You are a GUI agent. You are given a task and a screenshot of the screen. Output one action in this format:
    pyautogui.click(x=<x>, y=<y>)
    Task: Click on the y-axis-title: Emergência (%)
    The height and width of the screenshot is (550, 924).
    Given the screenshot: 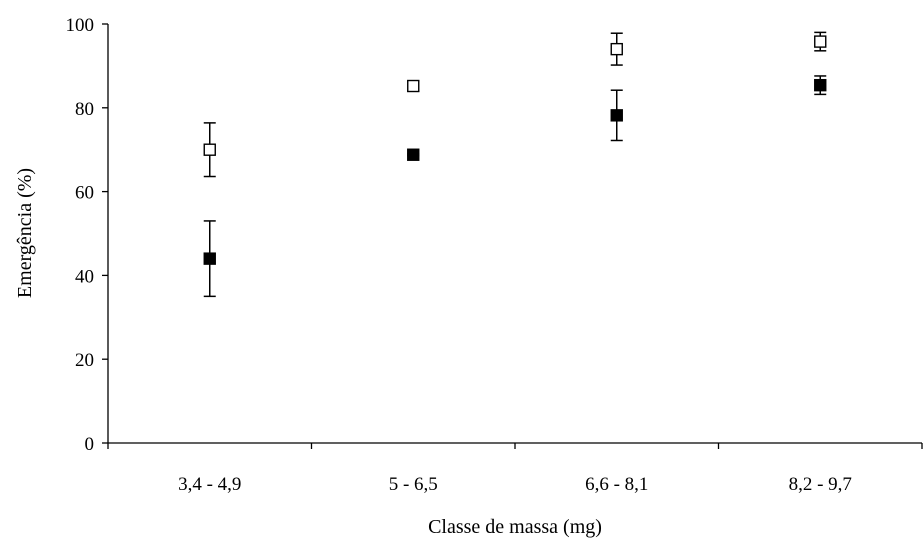 What is the action you would take?
    pyautogui.click(x=25, y=233)
    